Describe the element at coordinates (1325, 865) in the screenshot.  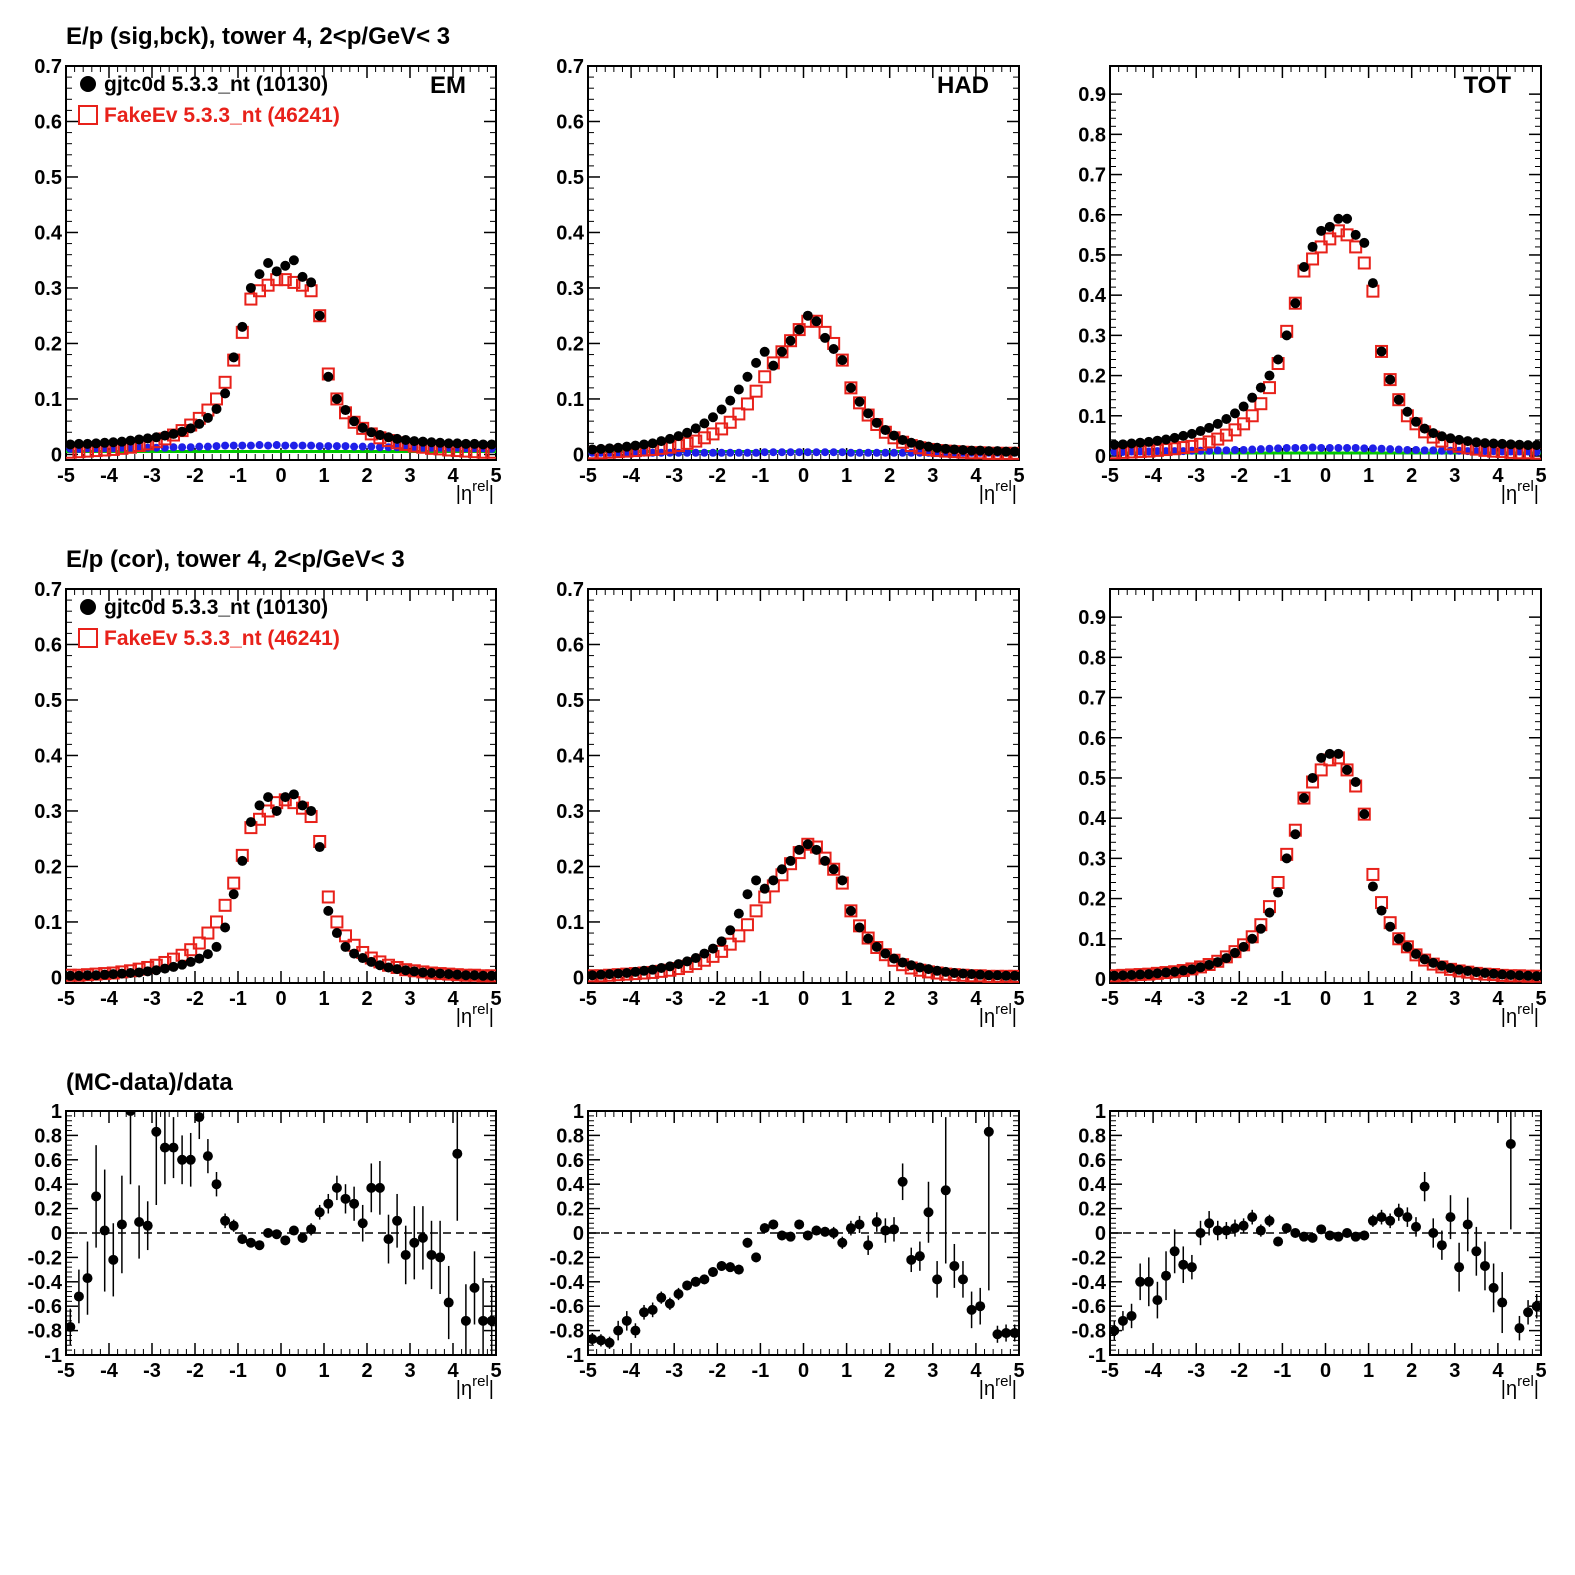
I see `plot-area` at that location.